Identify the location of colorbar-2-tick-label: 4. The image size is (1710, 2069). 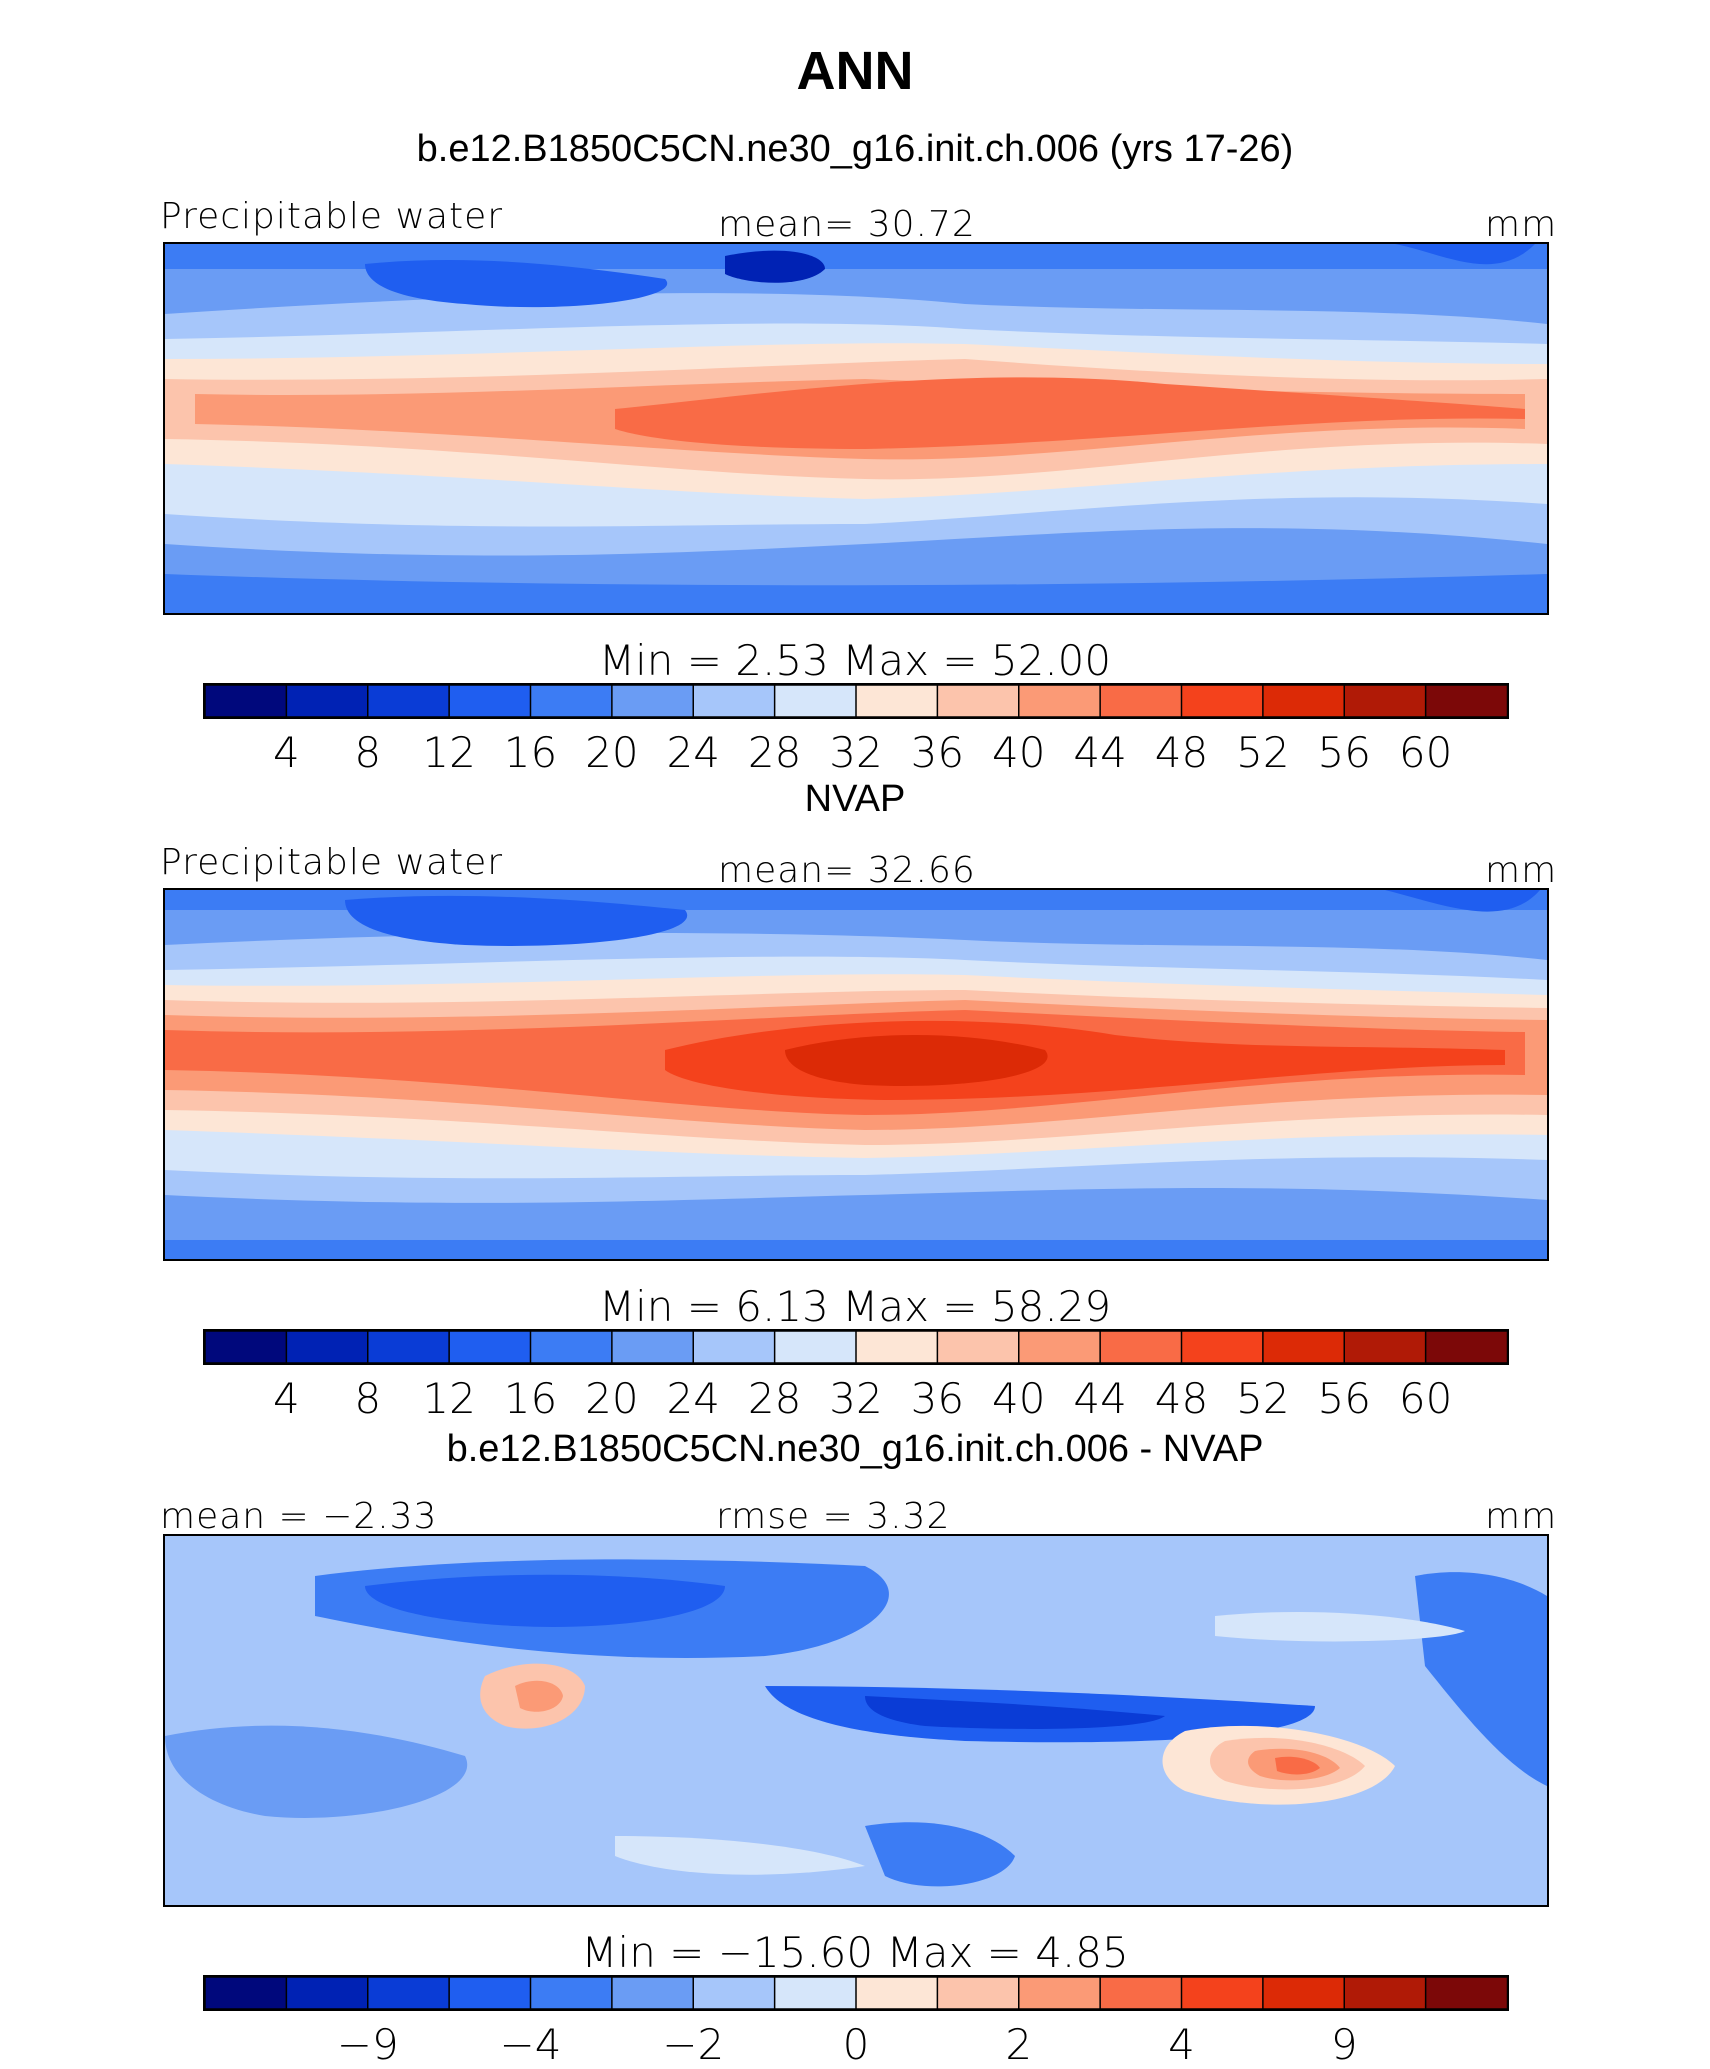
(286, 1398).